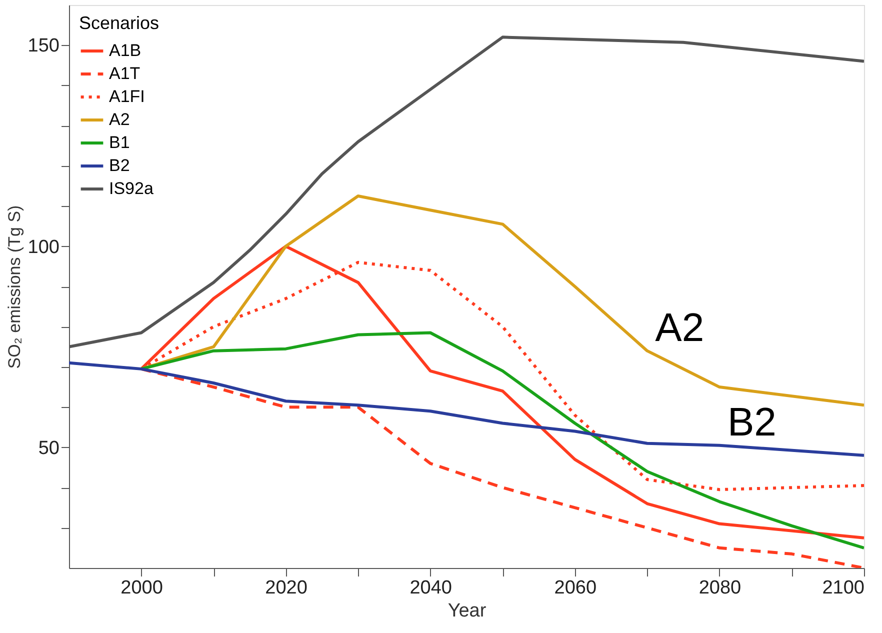 The image size is (882, 633). Describe the element at coordinates (44, 247) in the screenshot. I see `y-tick-label: 100` at that location.